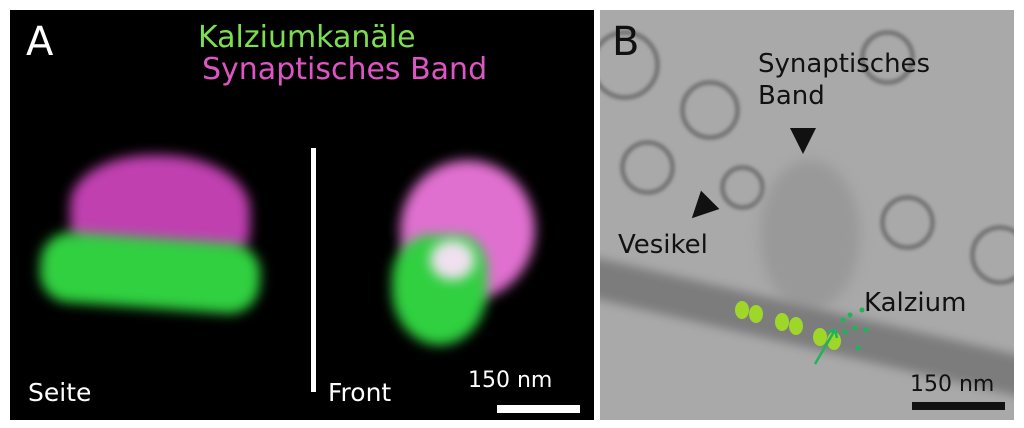 The width and height of the screenshot is (1024, 428). I want to click on ribbon-annotation: Synaptisches Band, so click(844, 80).